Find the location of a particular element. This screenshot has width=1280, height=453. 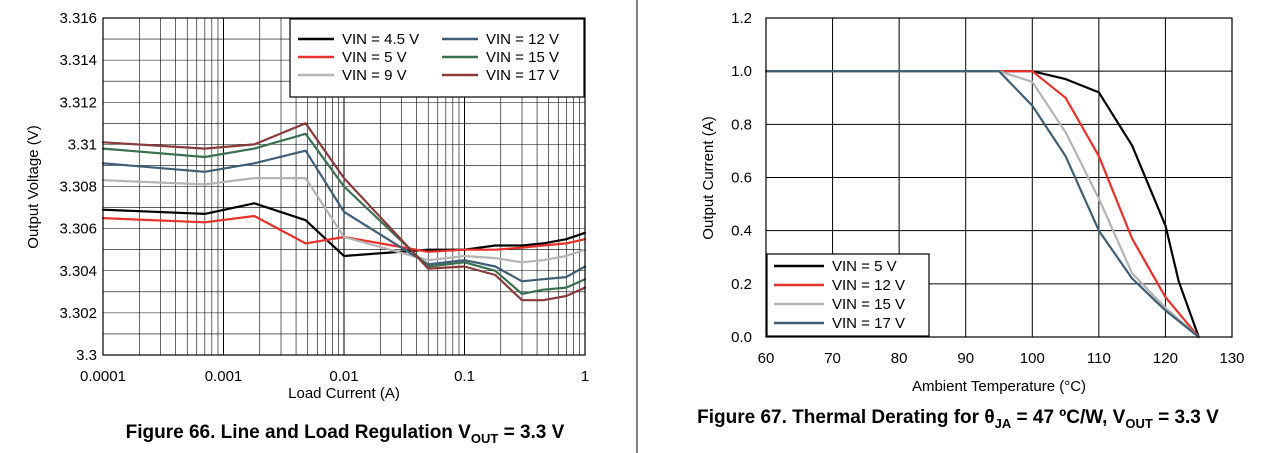

chart2-x-axis-label: Ambient Temperature (°C) is located at coordinates (999, 386).